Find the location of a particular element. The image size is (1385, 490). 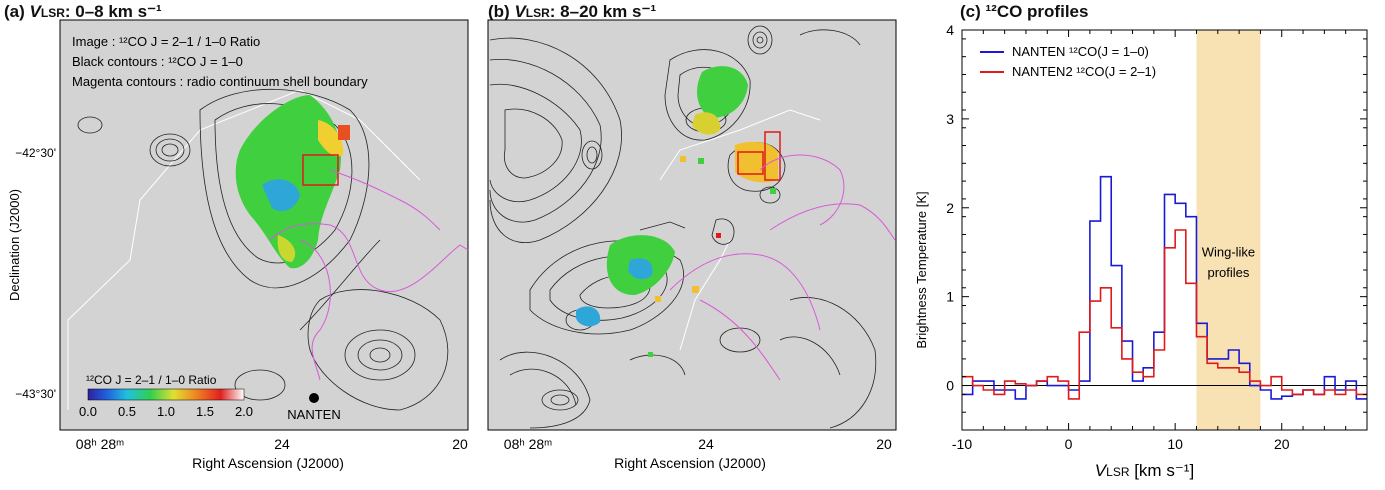

panel-a-xtick: 20 is located at coordinates (460, 444).